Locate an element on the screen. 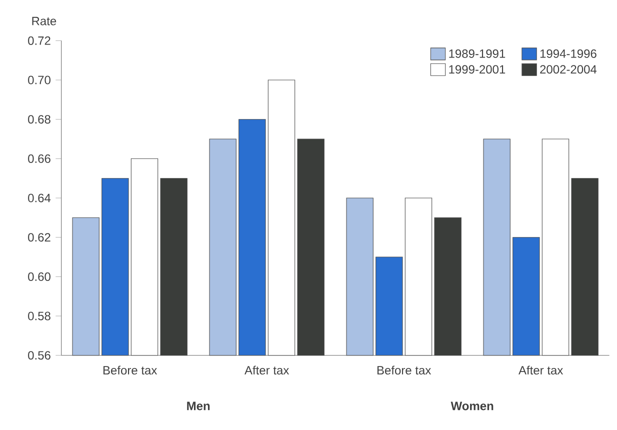 This screenshot has width=617, height=430. legend-label: 1999-2001 is located at coordinates (477, 69).